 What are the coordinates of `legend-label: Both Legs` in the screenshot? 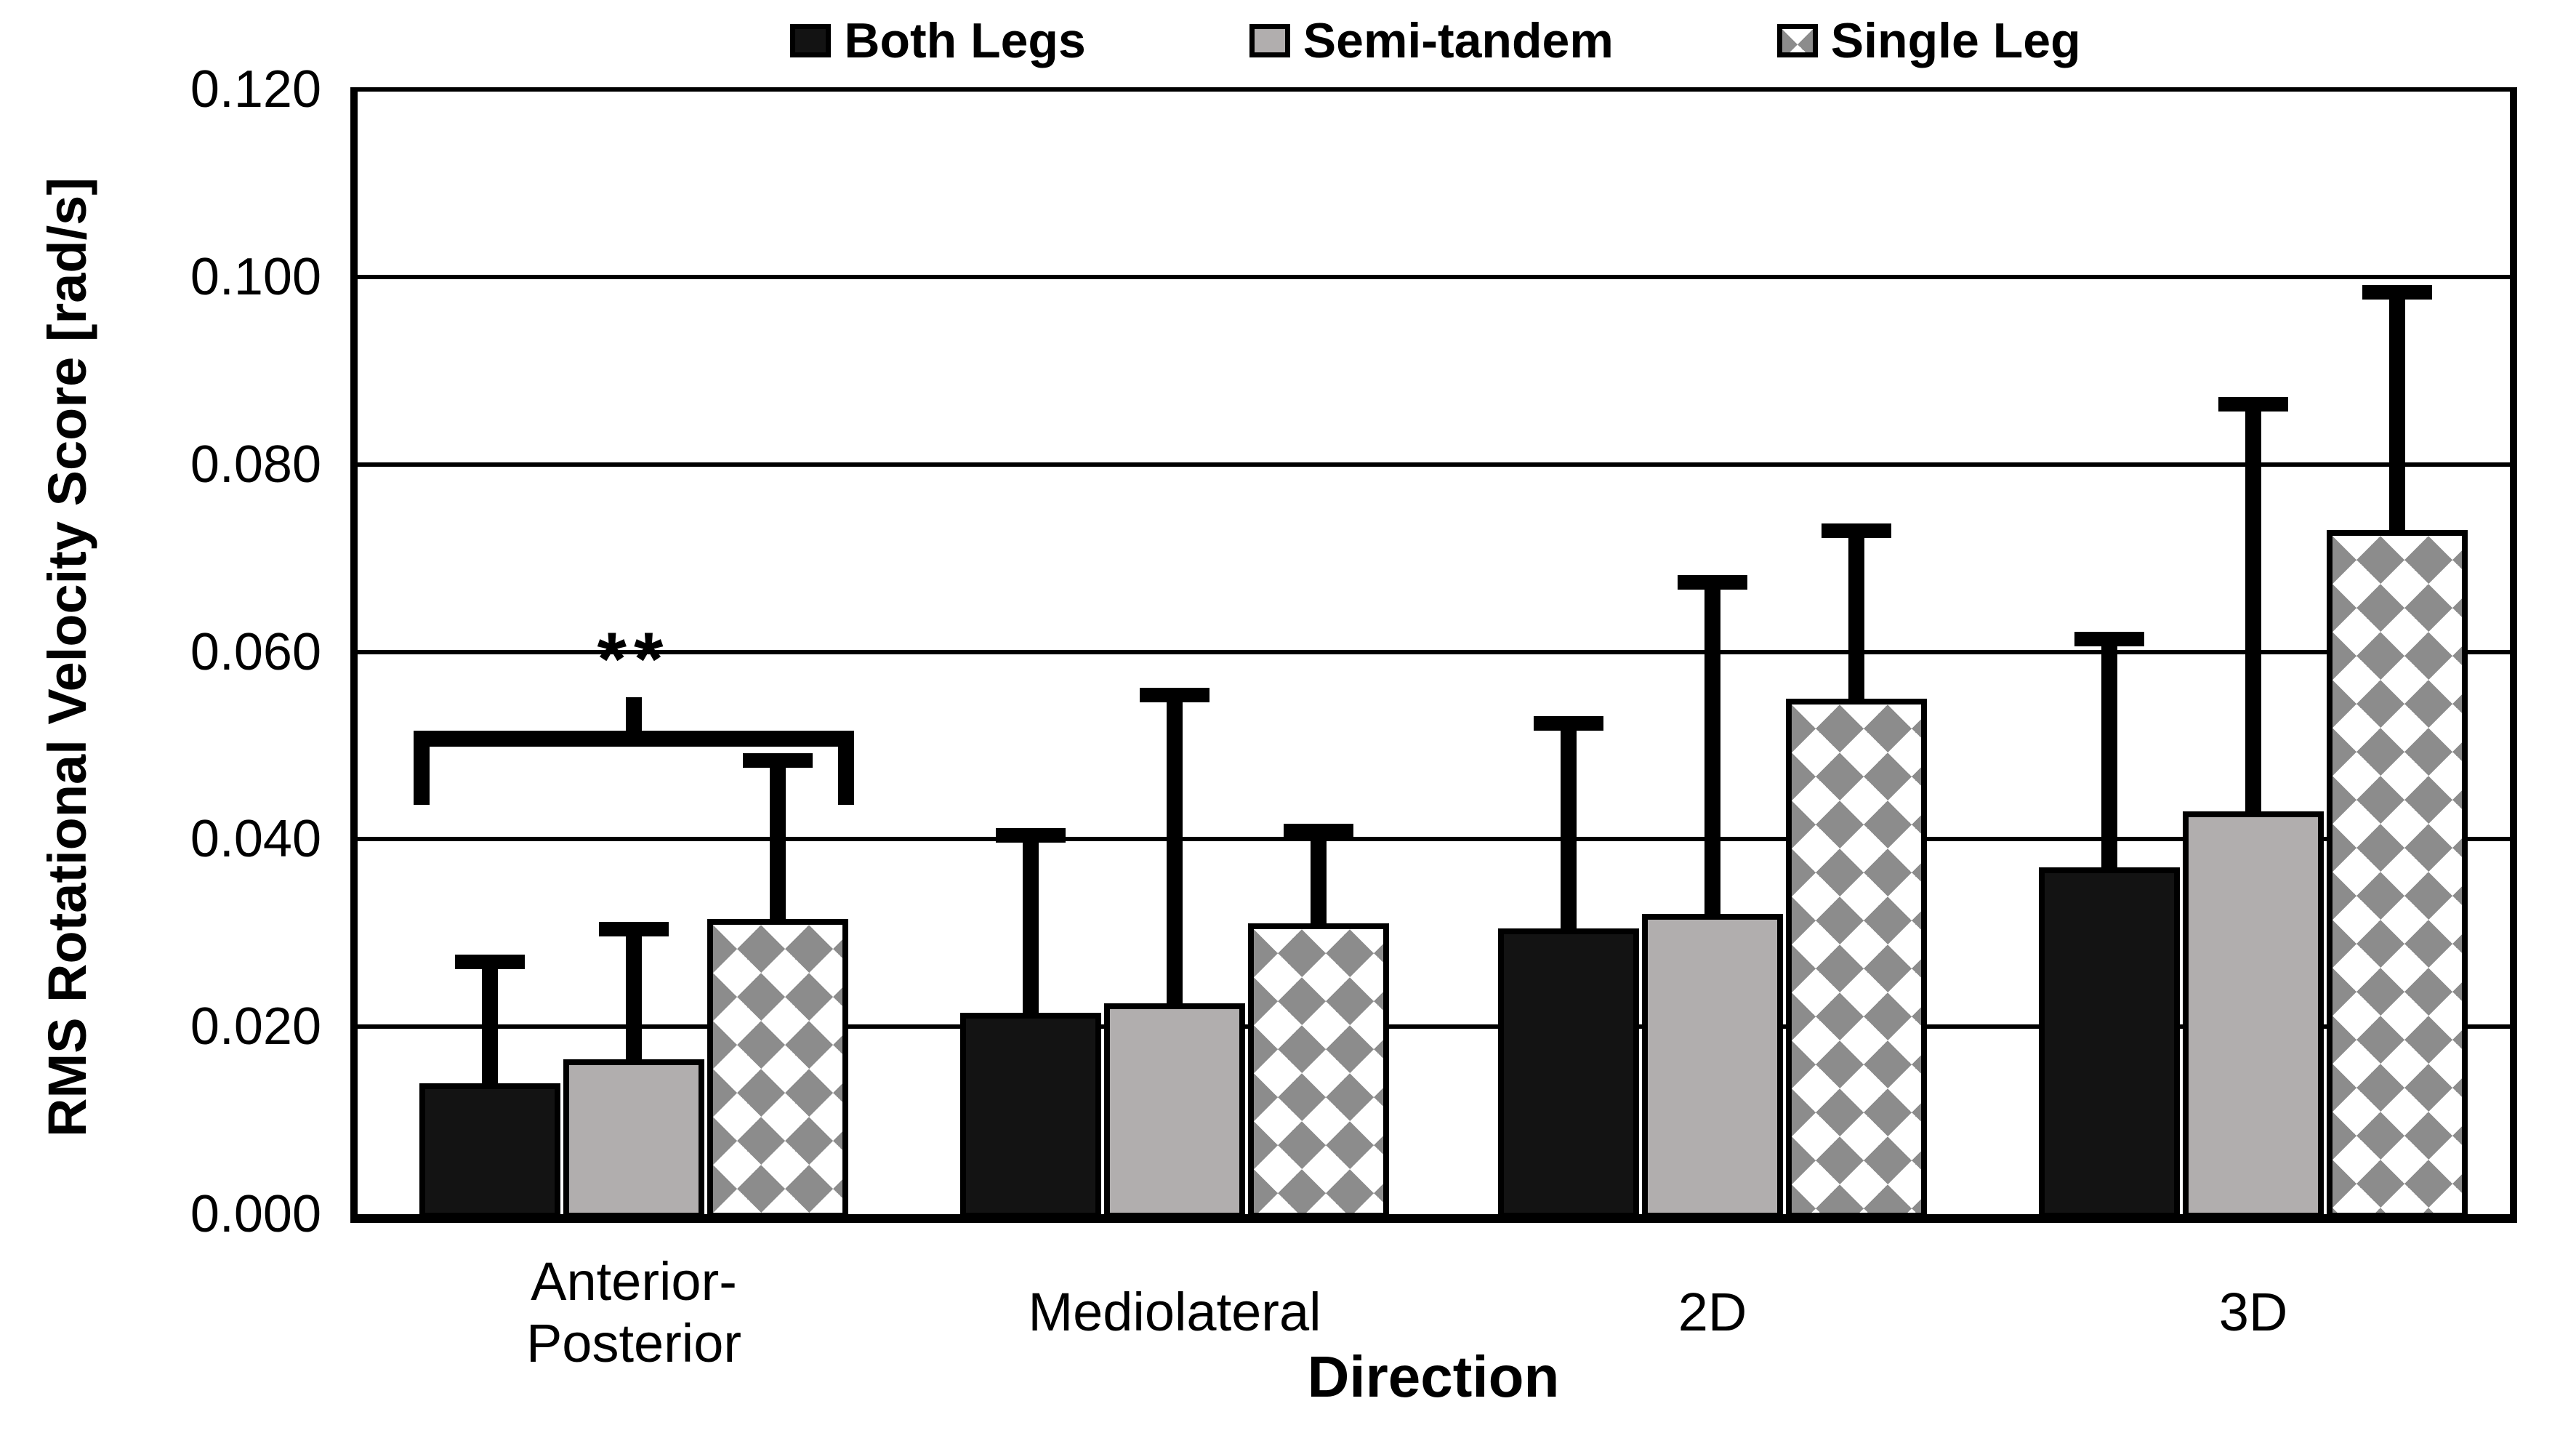 It's located at (965, 41).